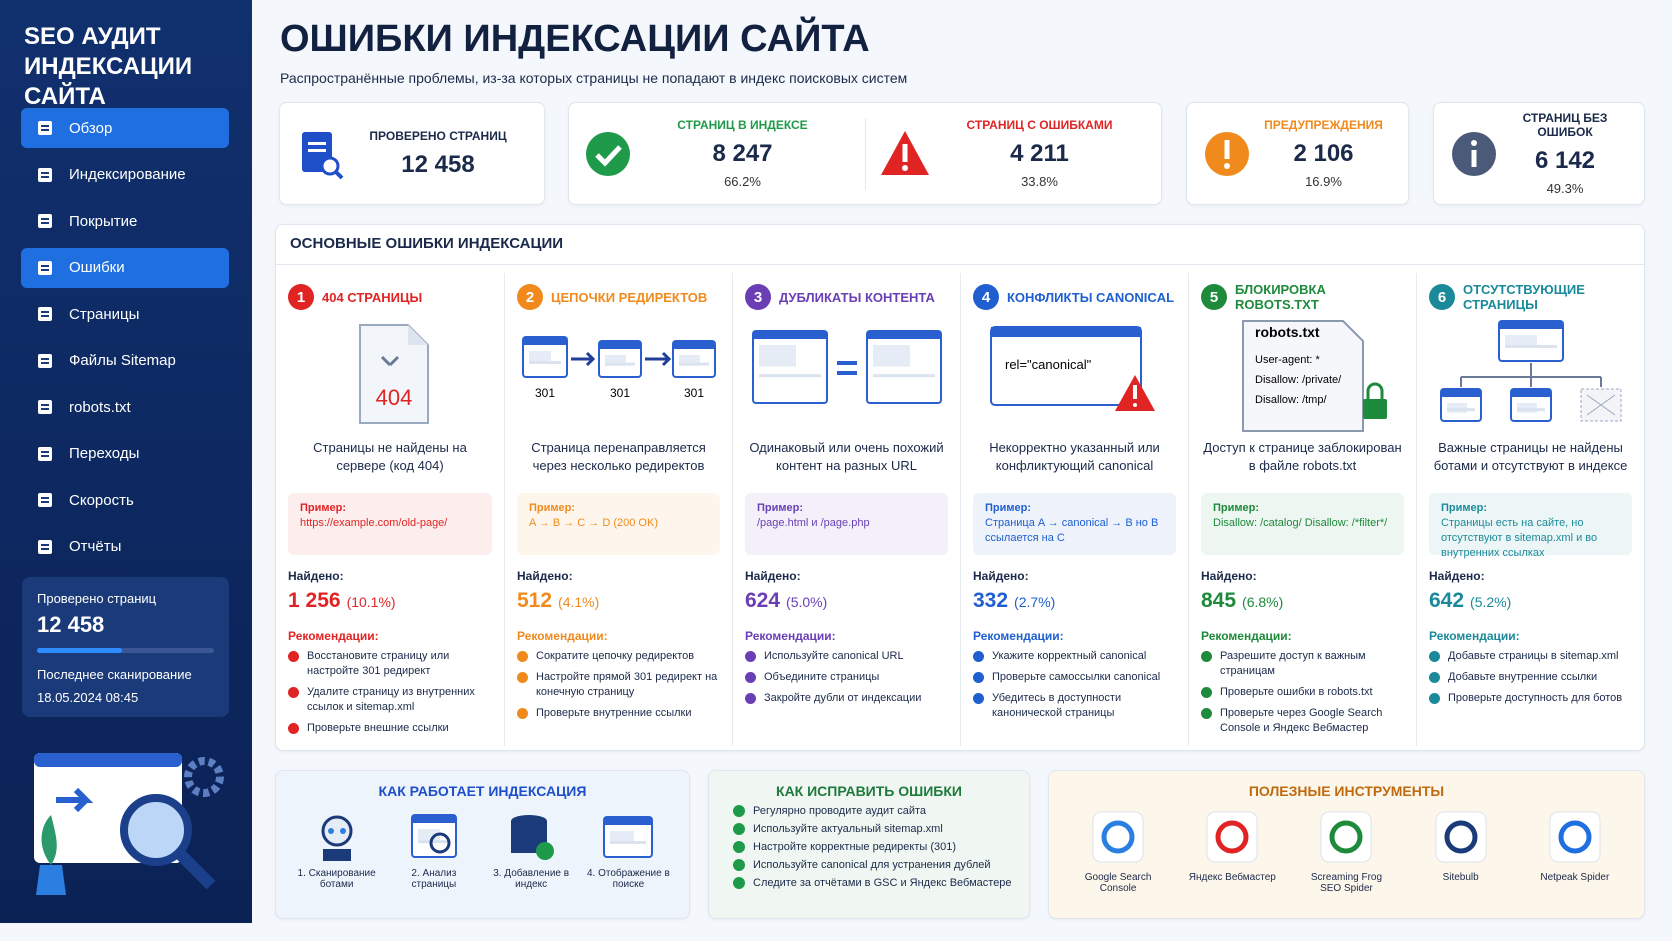 The height and width of the screenshot is (941, 1672). What do you see at coordinates (1288, 360) in the screenshot?
I see `illustration-text: User-agent: *` at bounding box center [1288, 360].